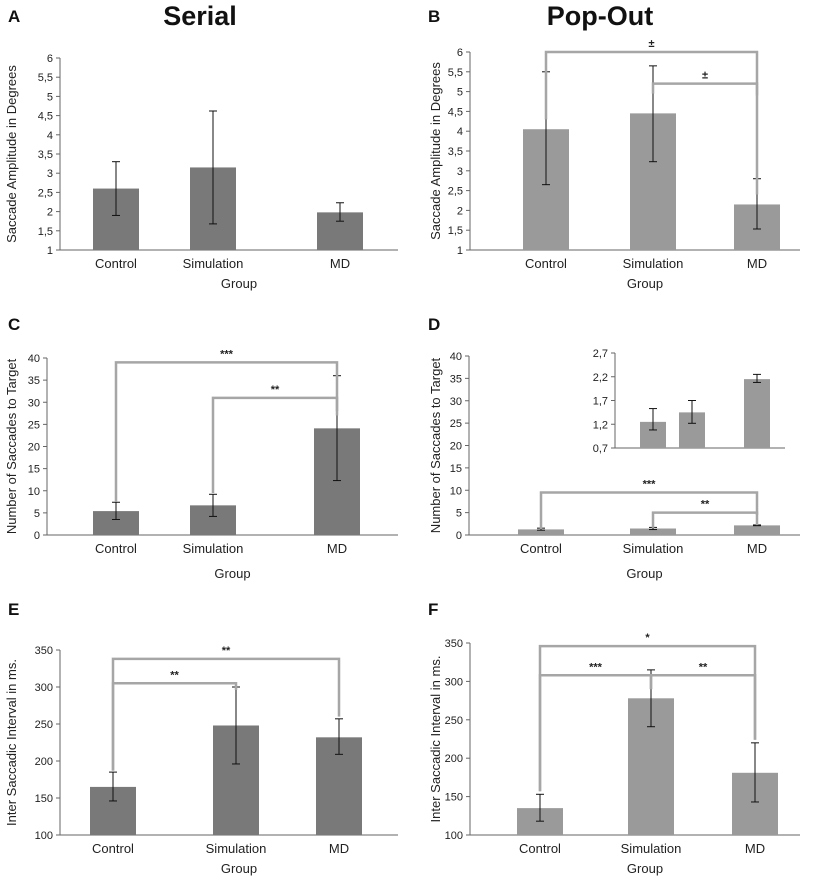 Image resolution: width=820 pixels, height=895 pixels. What do you see at coordinates (434, 324) in the screenshot?
I see `panel-label: D` at bounding box center [434, 324].